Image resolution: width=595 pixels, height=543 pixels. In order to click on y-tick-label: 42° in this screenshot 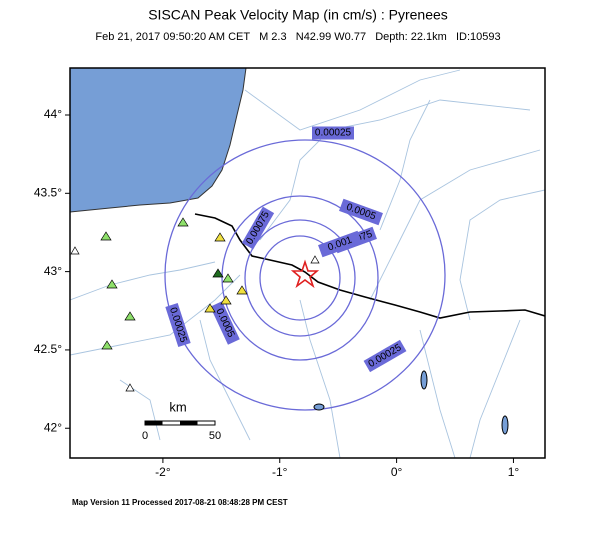, I will do `click(53, 427)`.